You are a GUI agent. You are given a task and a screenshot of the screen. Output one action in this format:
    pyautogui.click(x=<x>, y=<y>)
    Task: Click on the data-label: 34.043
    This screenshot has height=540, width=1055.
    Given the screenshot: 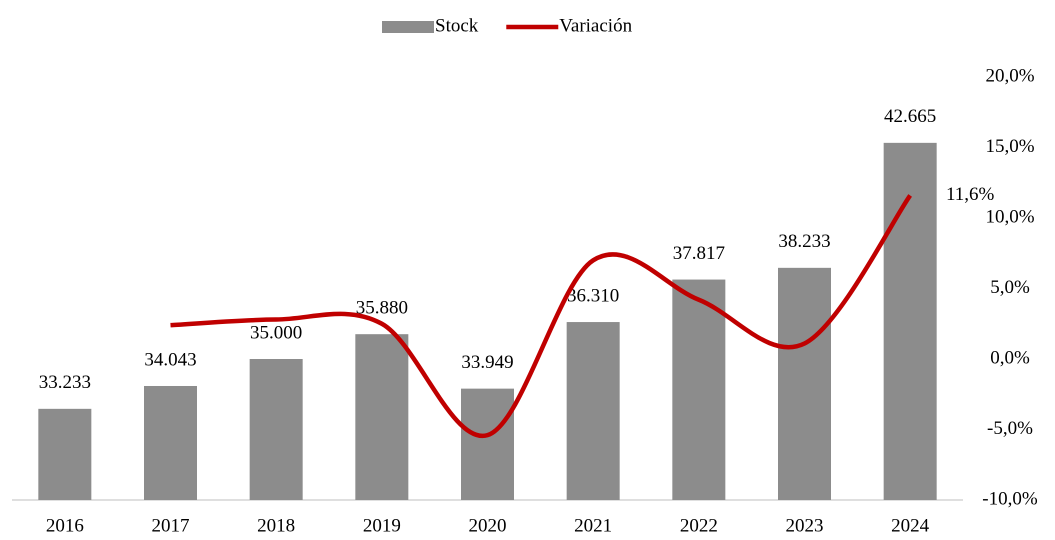 What is the action you would take?
    pyautogui.click(x=170, y=359)
    